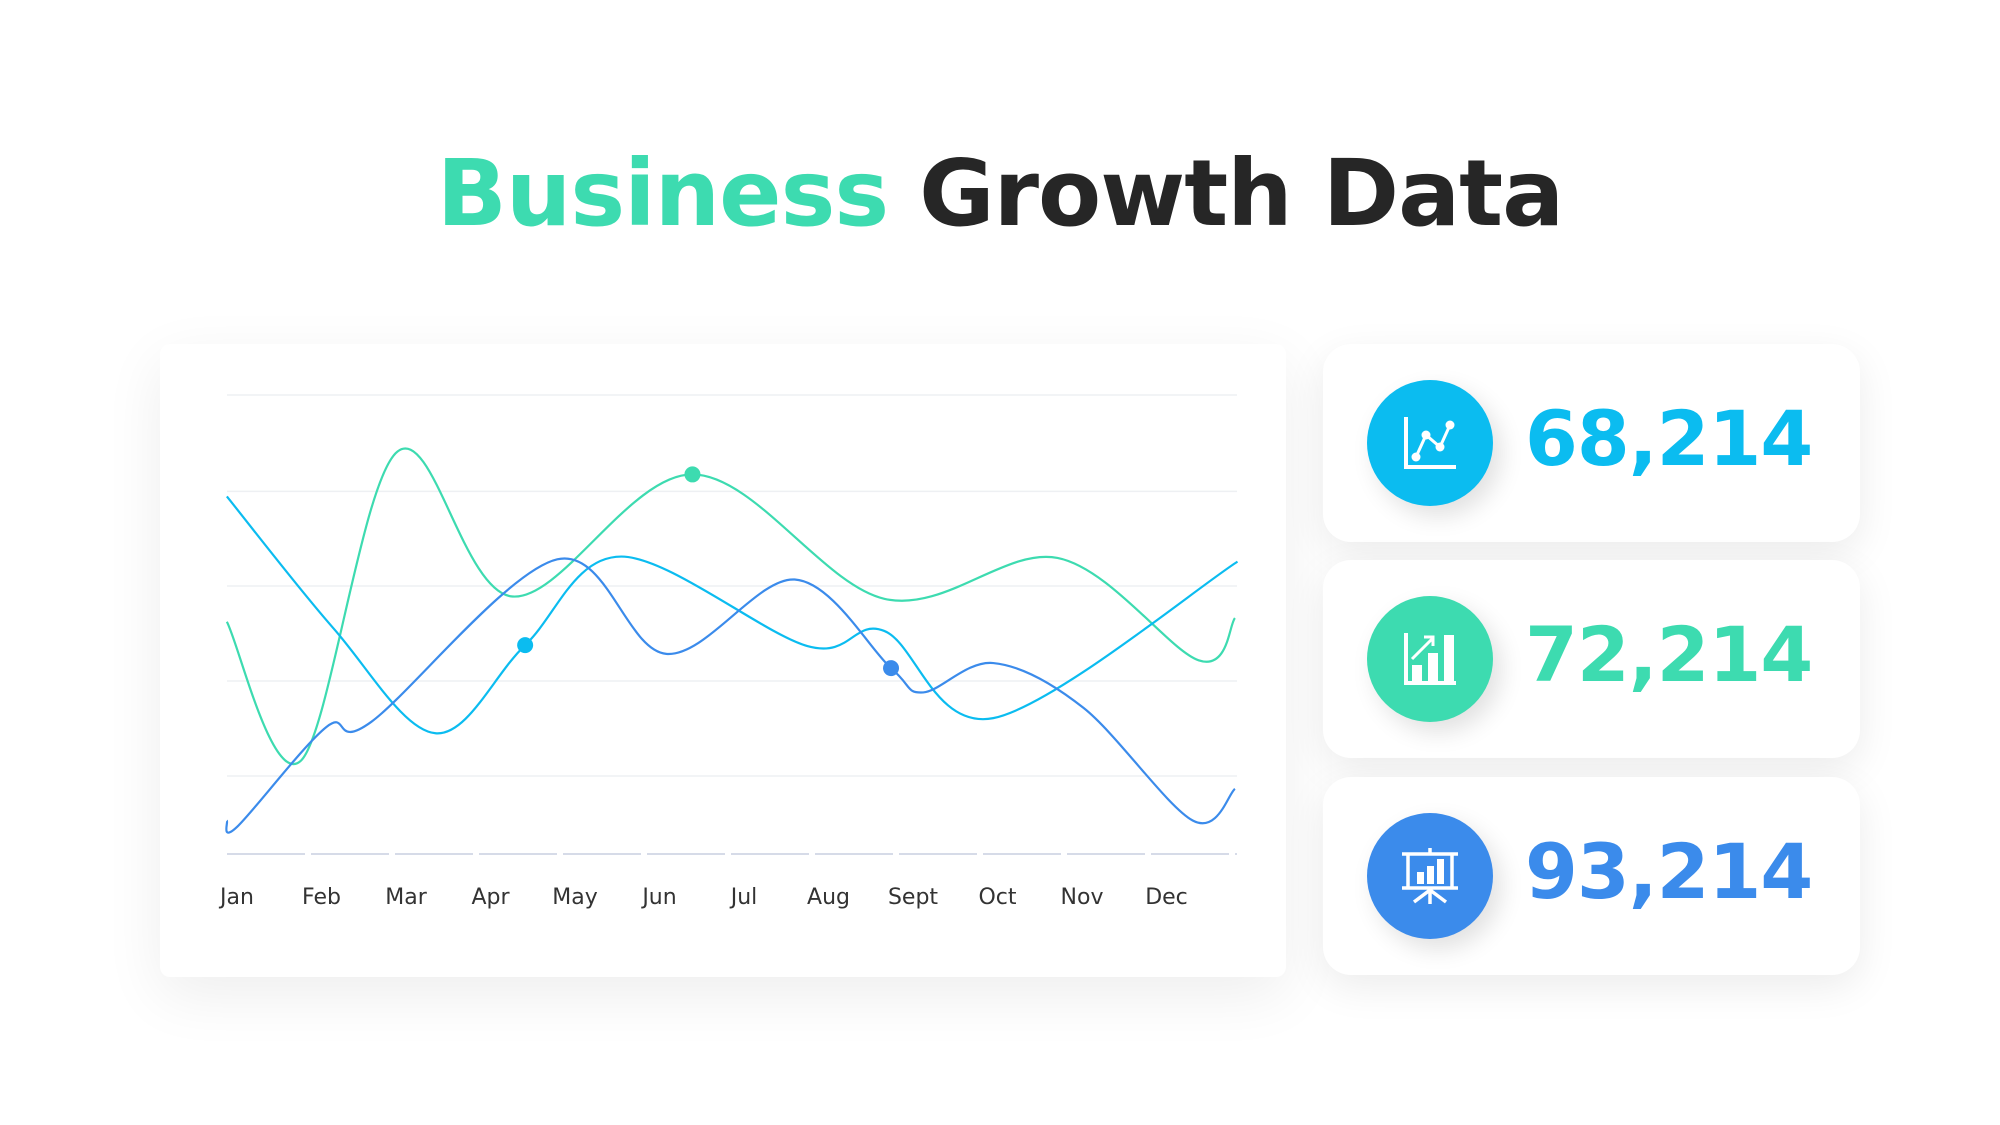 This screenshot has height=1125, width=2000. I want to click on stat-card-3: 93,214, so click(1591, 876).